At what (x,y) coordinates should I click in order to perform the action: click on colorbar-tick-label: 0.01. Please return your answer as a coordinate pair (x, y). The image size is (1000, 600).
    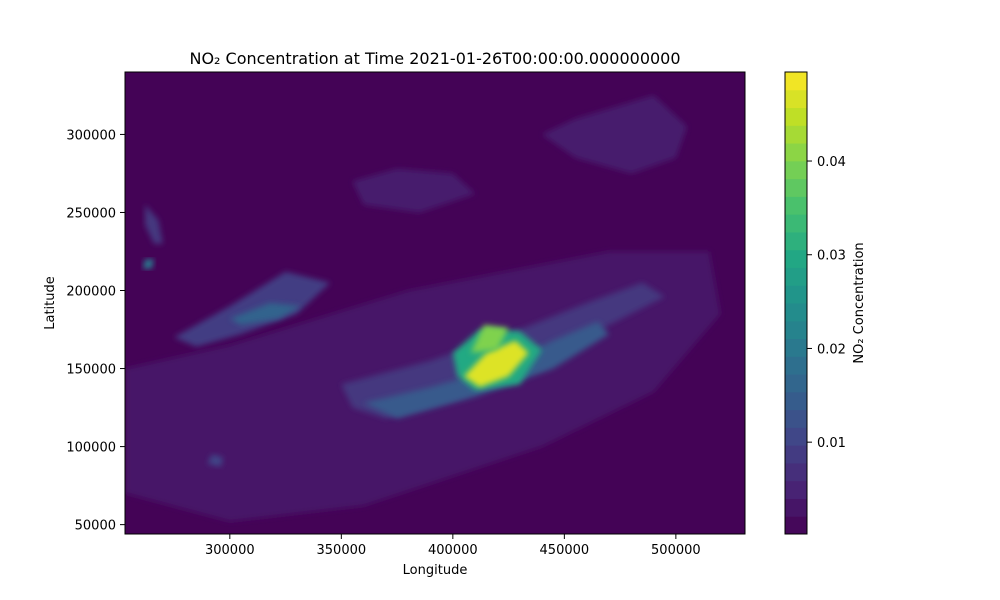
    Looking at the image, I should click on (831, 443).